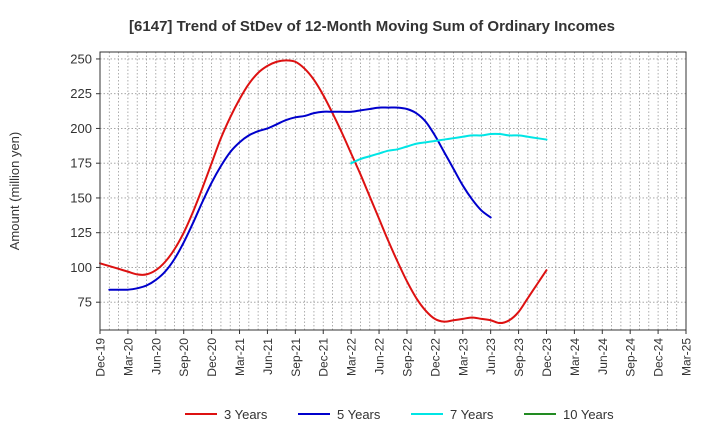 The height and width of the screenshot is (445, 720). Describe the element at coordinates (81, 128) in the screenshot. I see `y-tick-label: 200` at that location.